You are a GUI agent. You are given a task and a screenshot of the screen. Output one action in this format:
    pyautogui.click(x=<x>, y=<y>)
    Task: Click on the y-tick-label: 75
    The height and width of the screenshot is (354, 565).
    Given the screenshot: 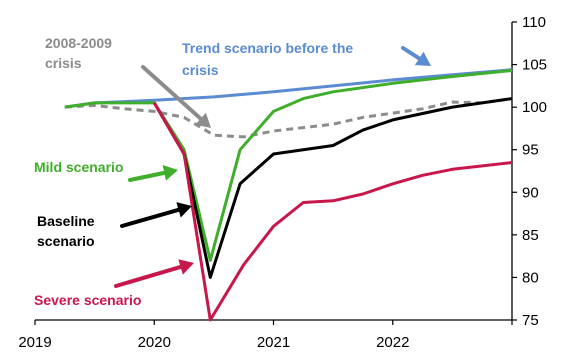 What is the action you would take?
    pyautogui.click(x=530, y=320)
    